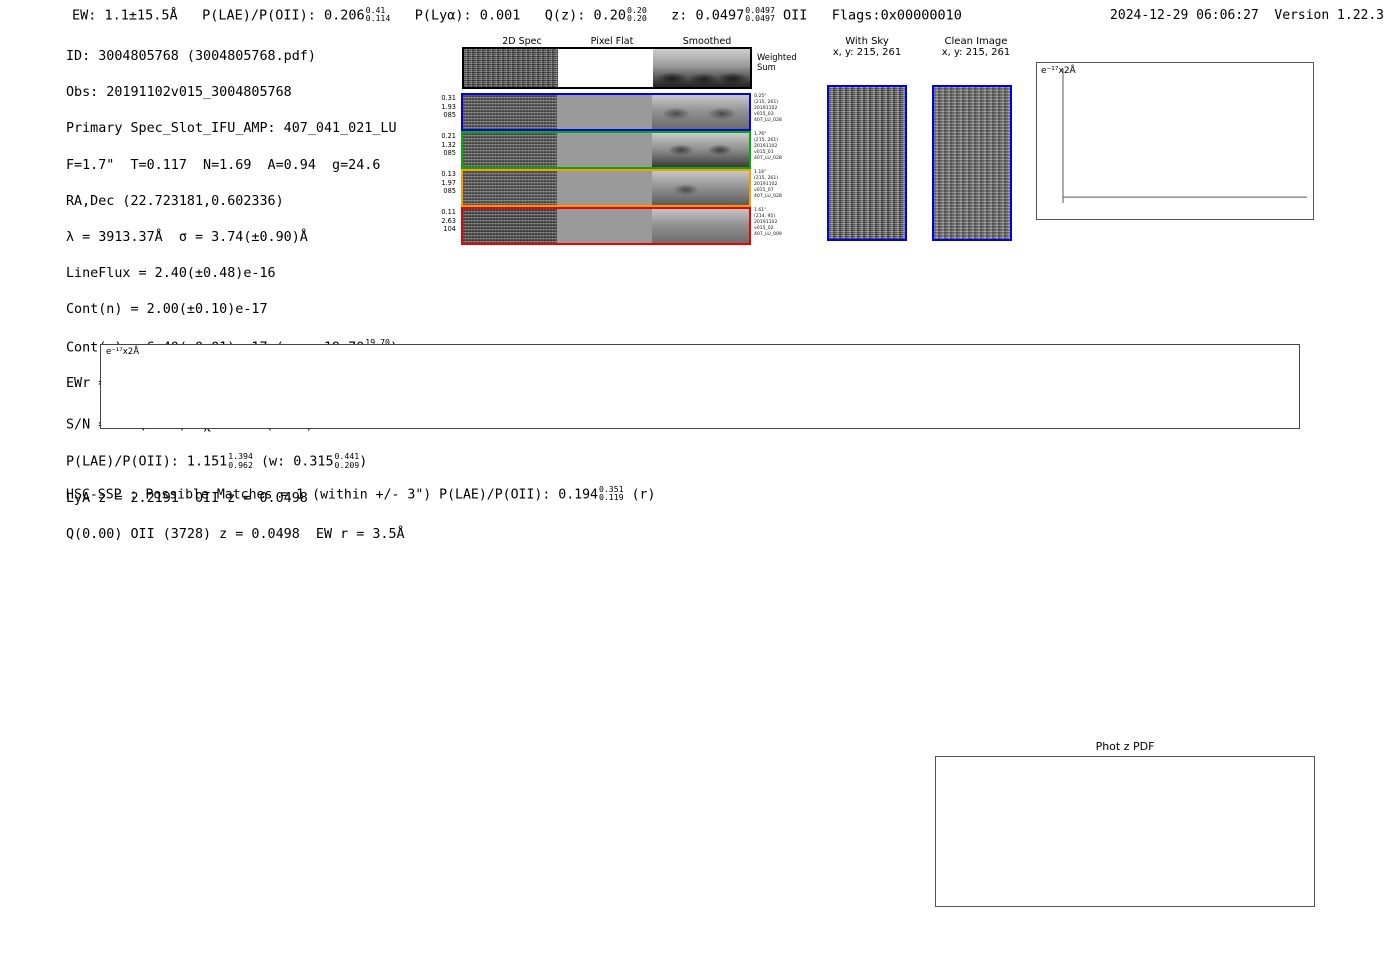 This screenshot has width=1400, height=953. Describe the element at coordinates (259, 15) in the screenshot. I see `header-plae-label: P(LAE)/P(OII):` at that location.